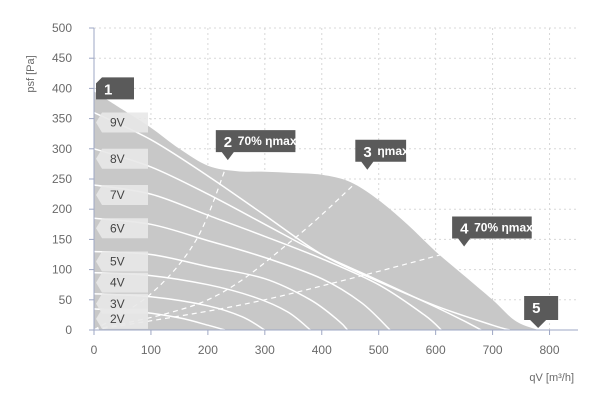 Image resolution: width=594 pixels, height=404 pixels. I want to click on speed-curve-6v, so click(242, 274).